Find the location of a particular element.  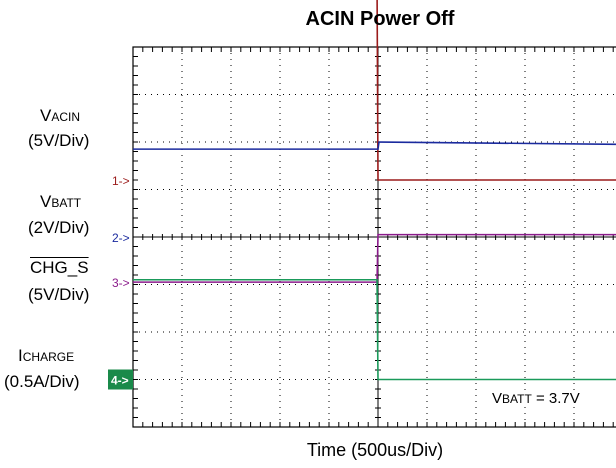

chart-title: ACIN Power Off is located at coordinates (380, 19).